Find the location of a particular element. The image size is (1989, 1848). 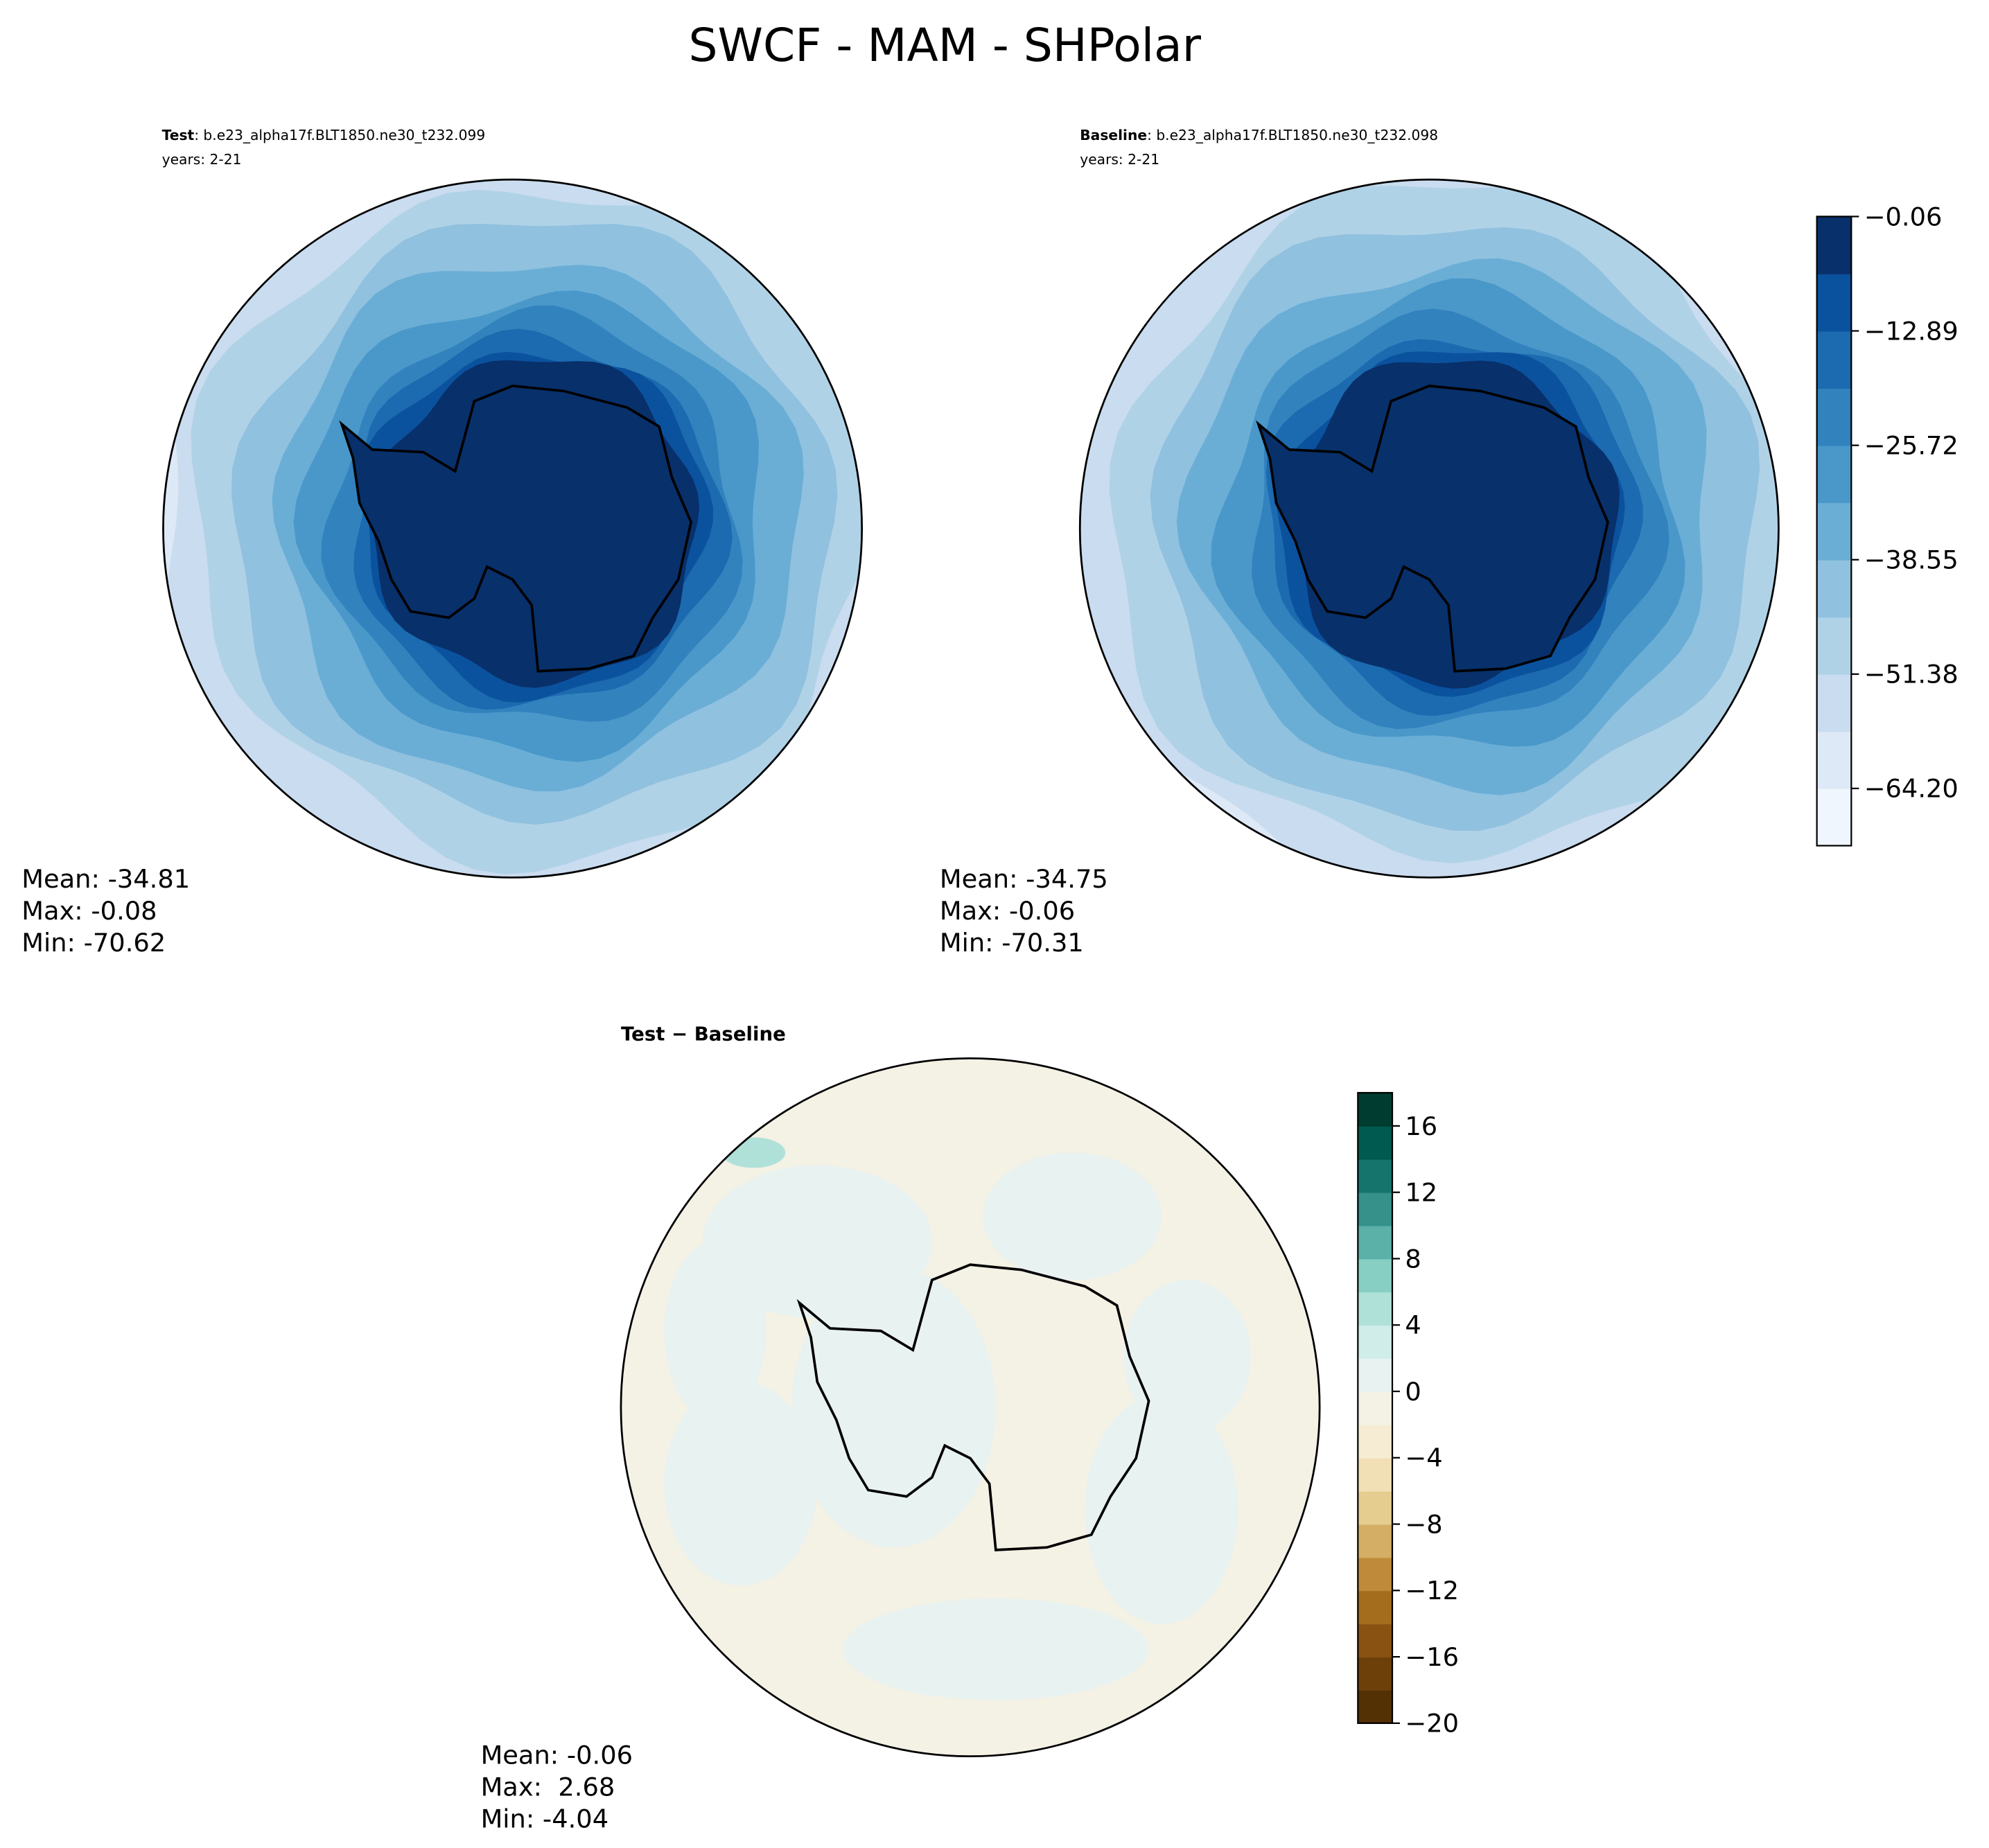

statistic: Max: 2.68 is located at coordinates (548, 1787).